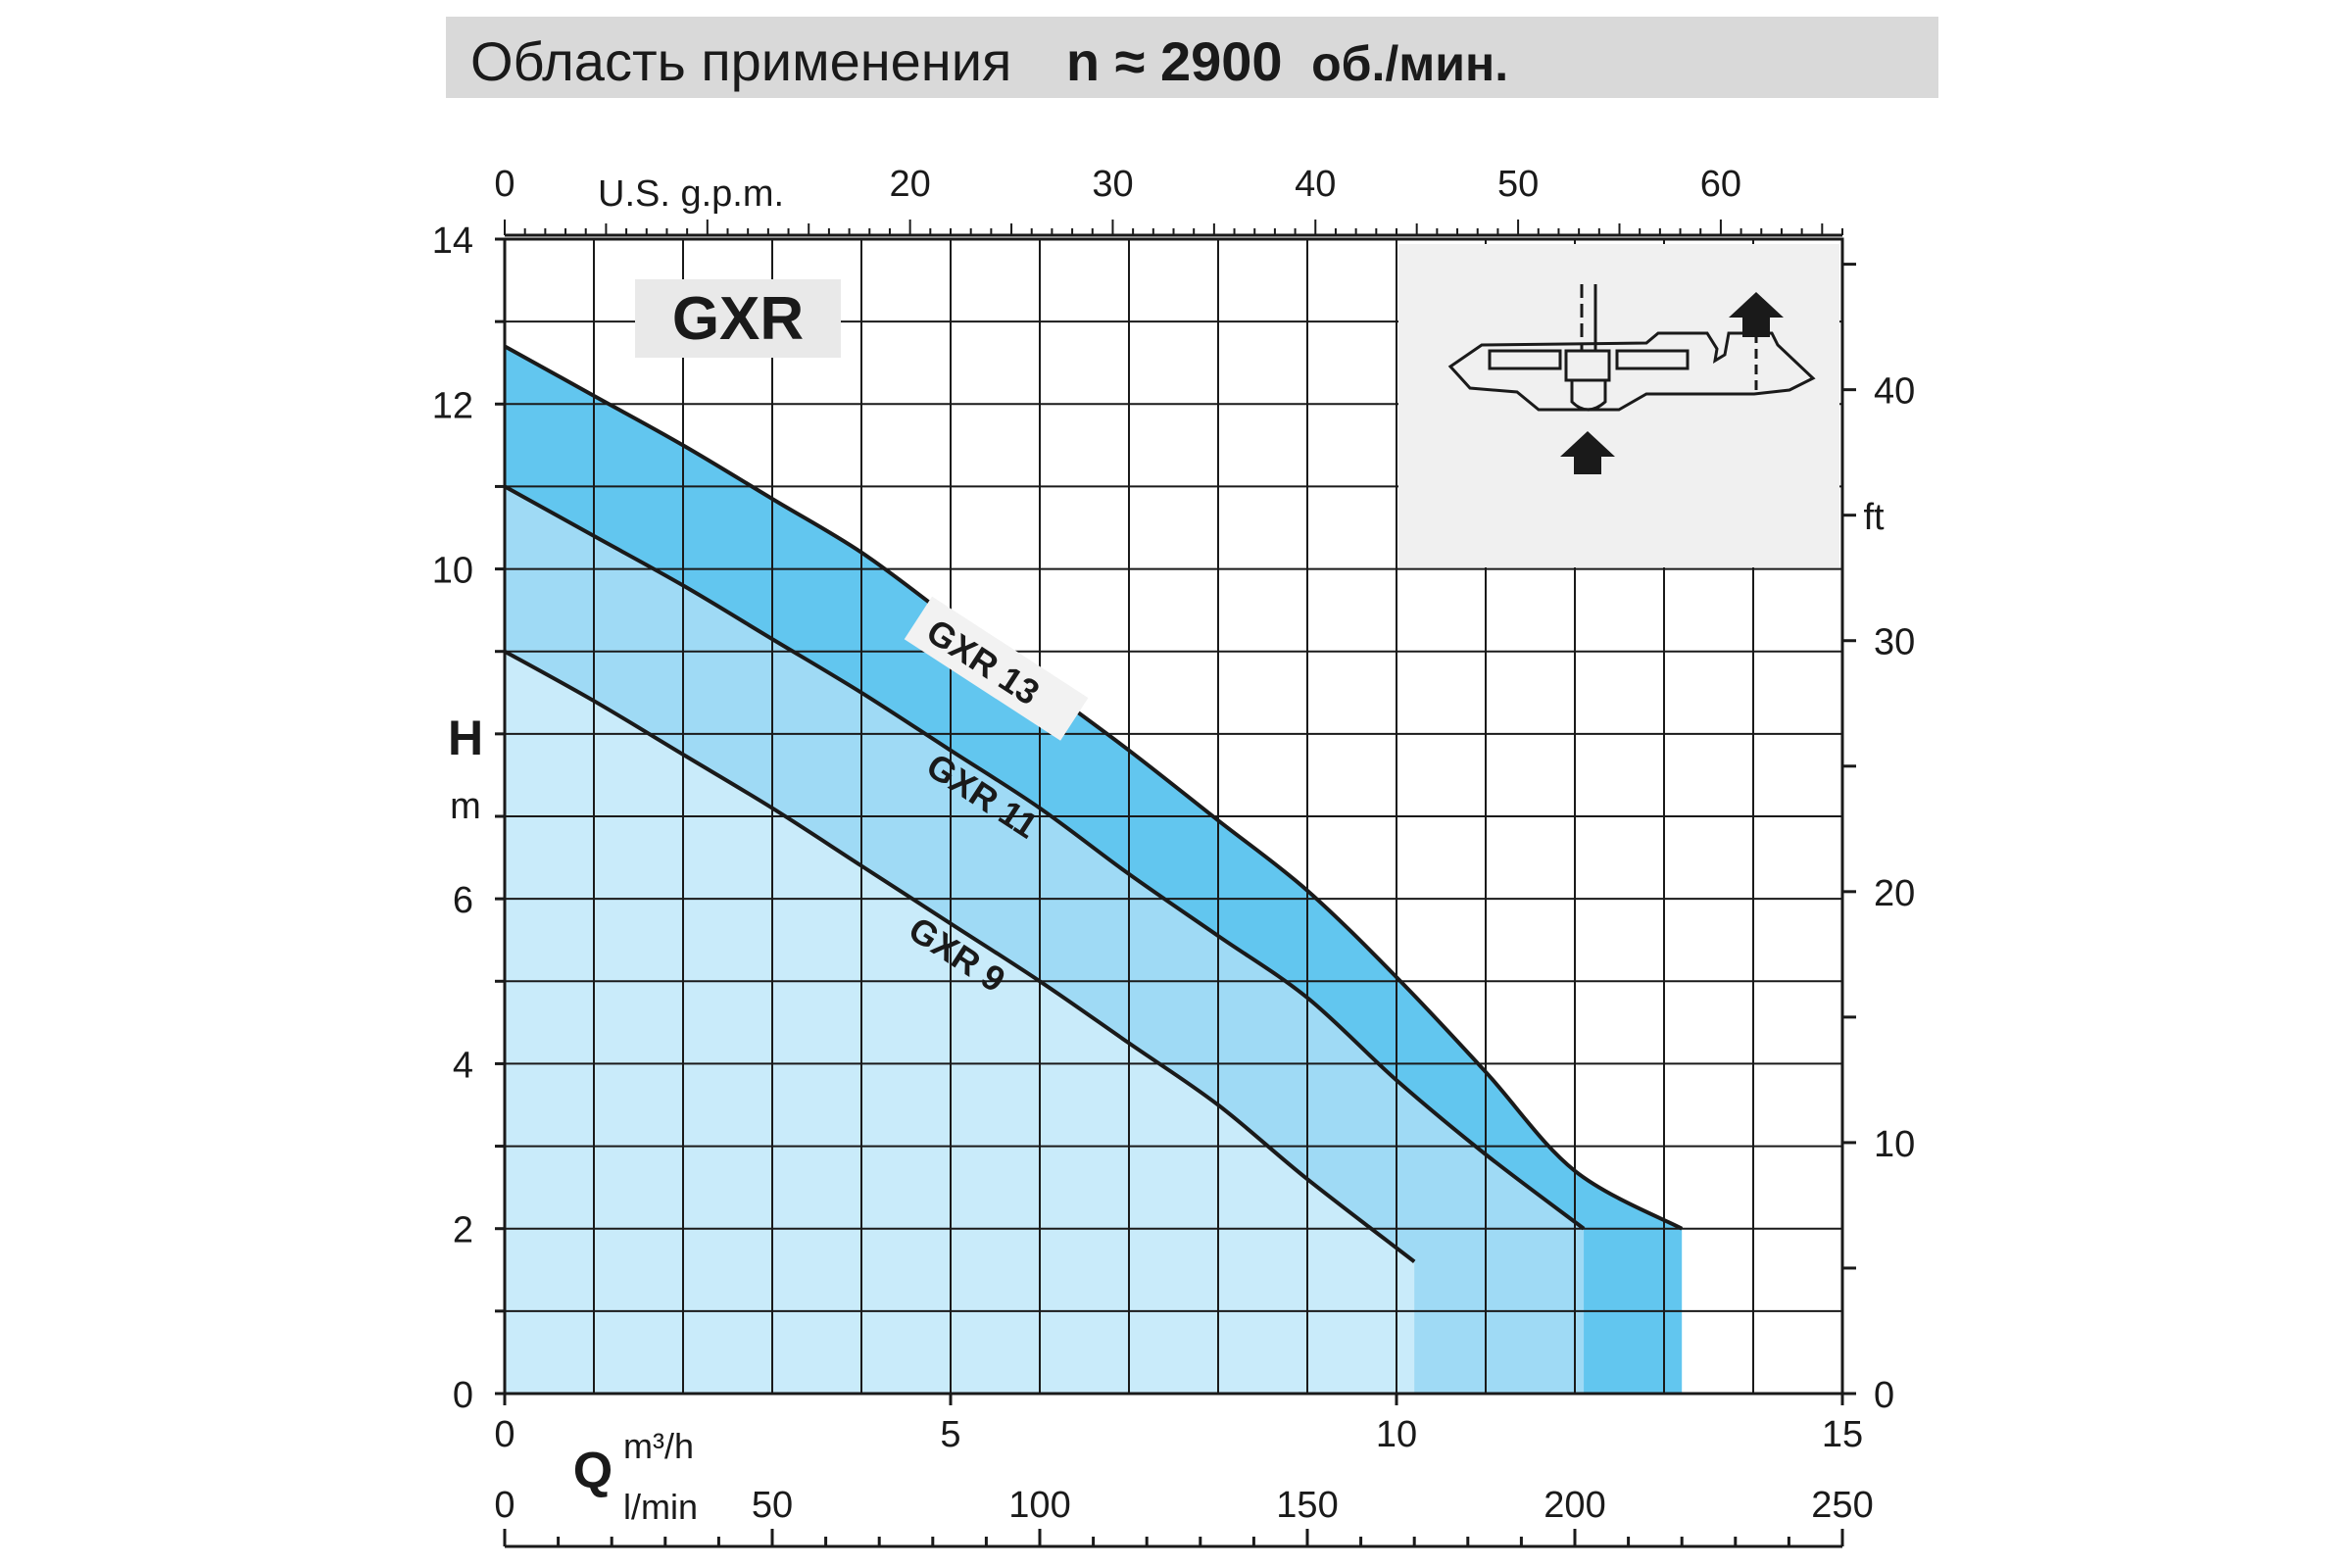 This screenshot has width=2352, height=1568. I want to click on x-lmin-tick-label: 200, so click(1574, 1505).